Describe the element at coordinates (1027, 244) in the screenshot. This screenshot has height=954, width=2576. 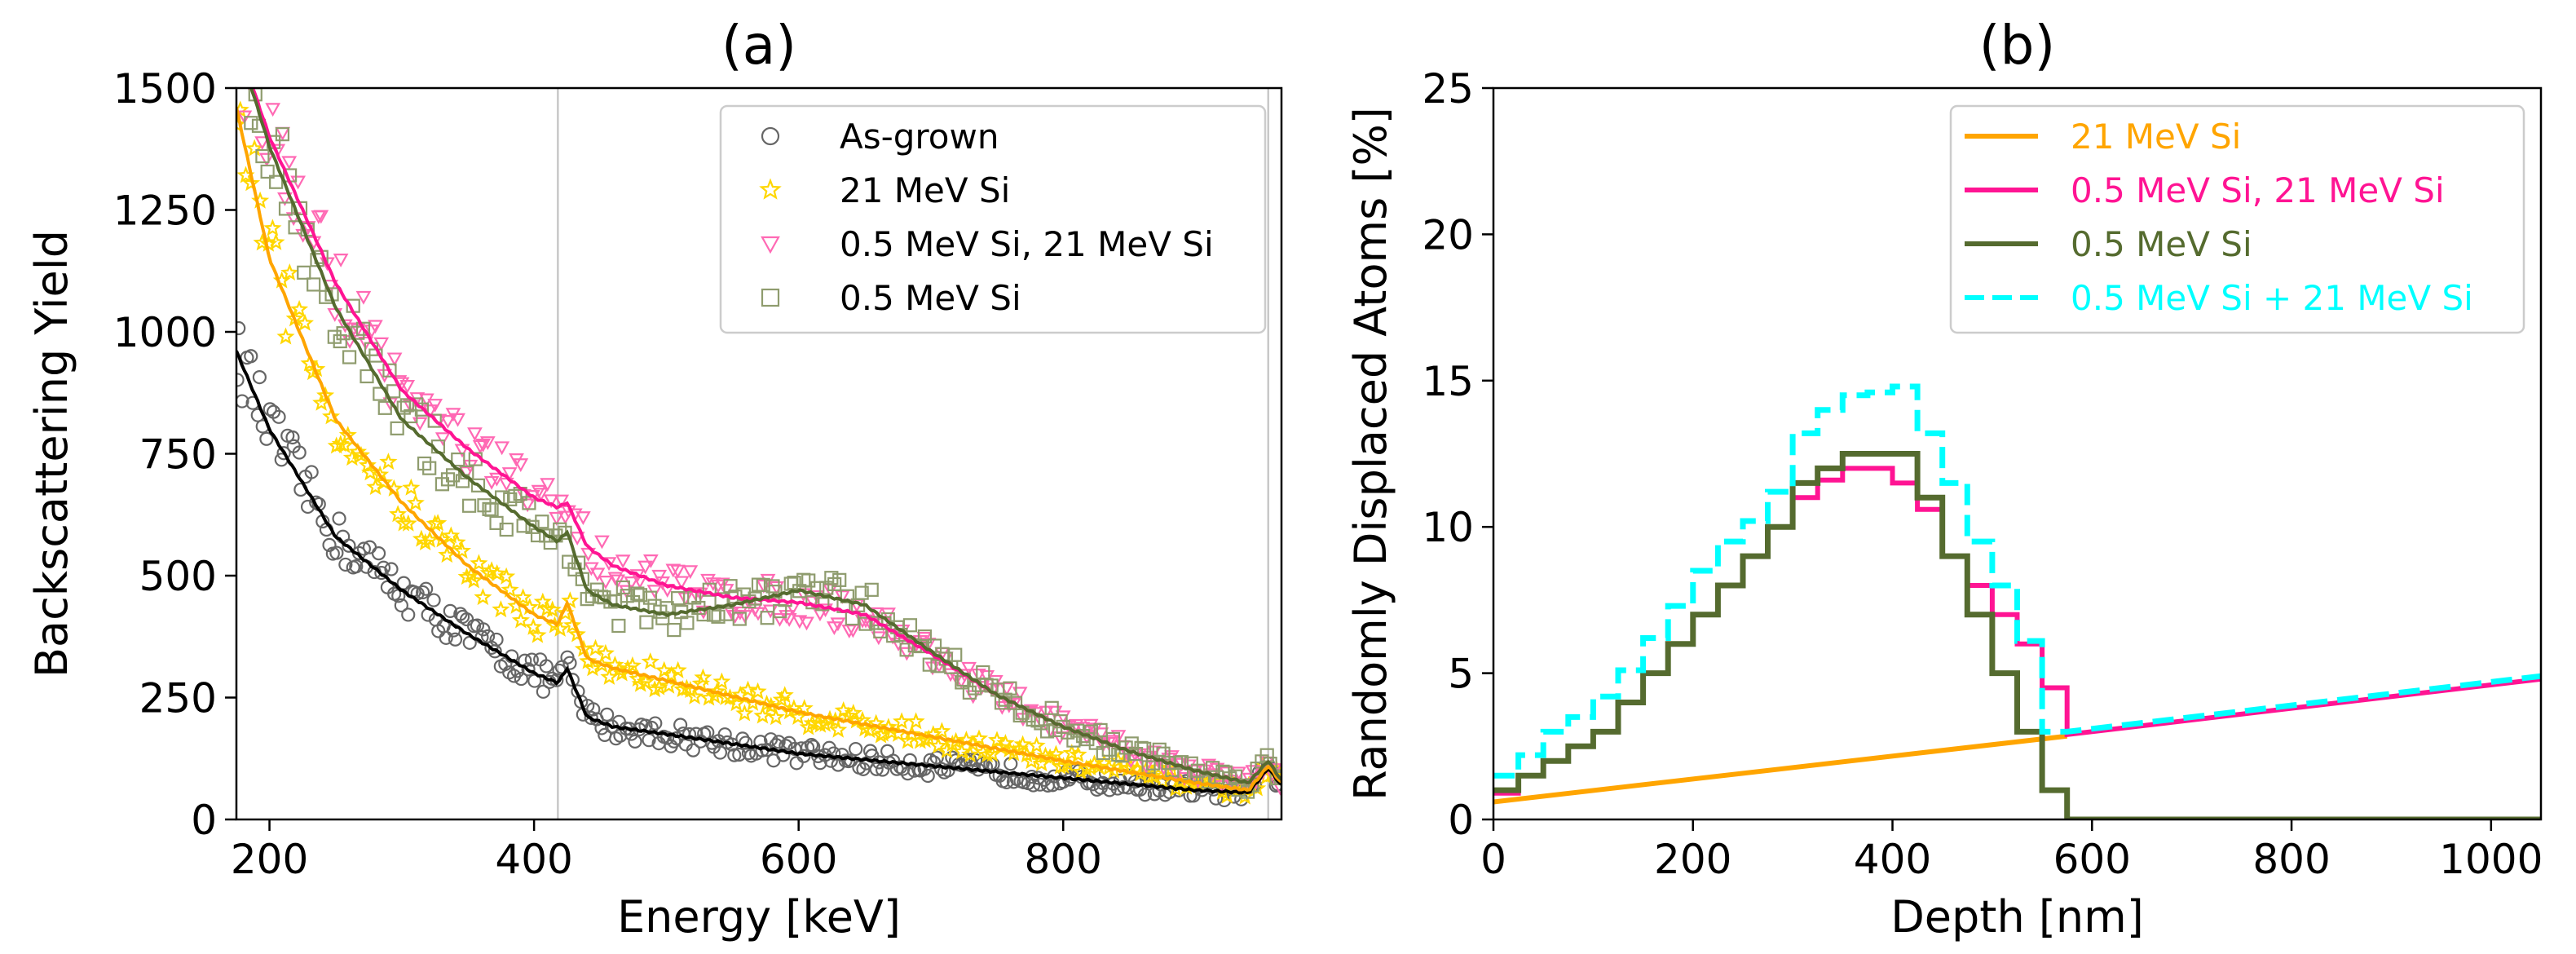
I see `legend-label: 0.5 MeV Si, 21 MeV Si` at that location.